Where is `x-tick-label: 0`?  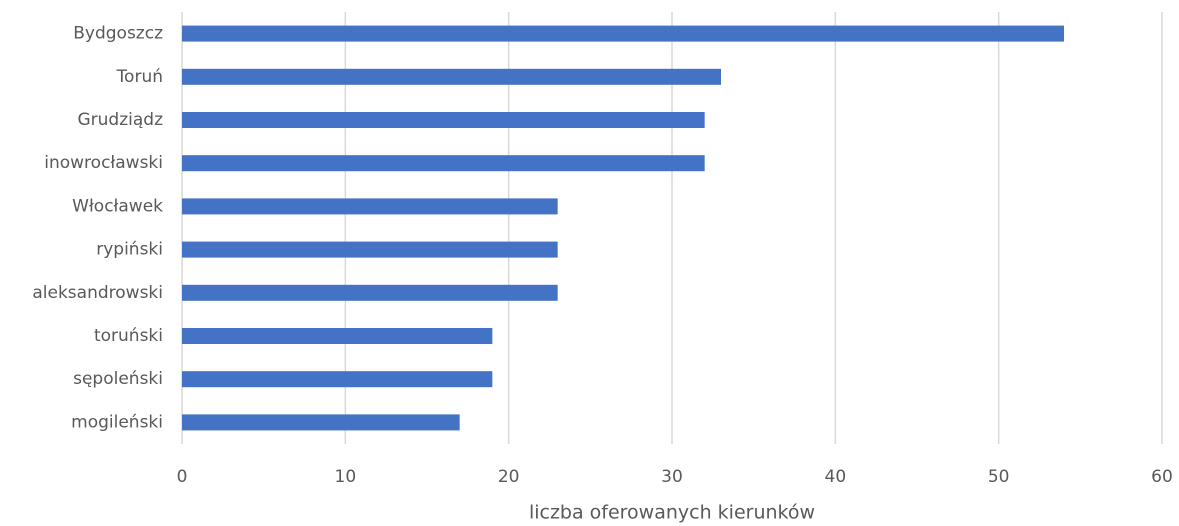
x-tick-label: 0 is located at coordinates (182, 477).